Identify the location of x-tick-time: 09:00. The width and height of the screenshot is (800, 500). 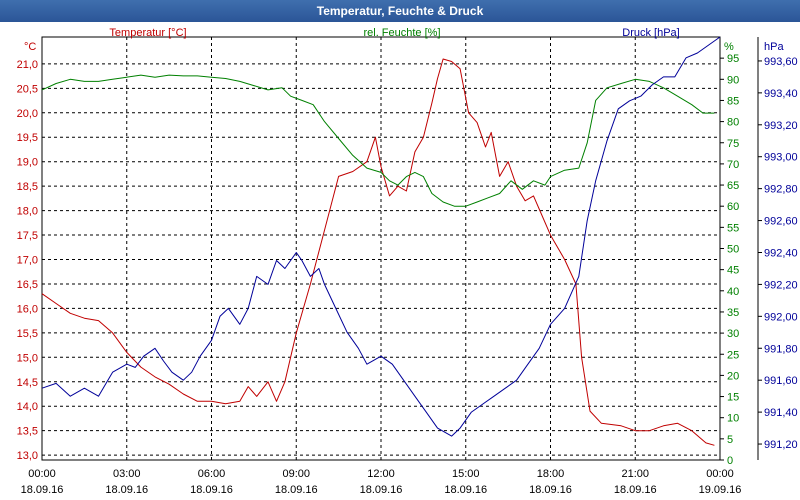
(296, 474).